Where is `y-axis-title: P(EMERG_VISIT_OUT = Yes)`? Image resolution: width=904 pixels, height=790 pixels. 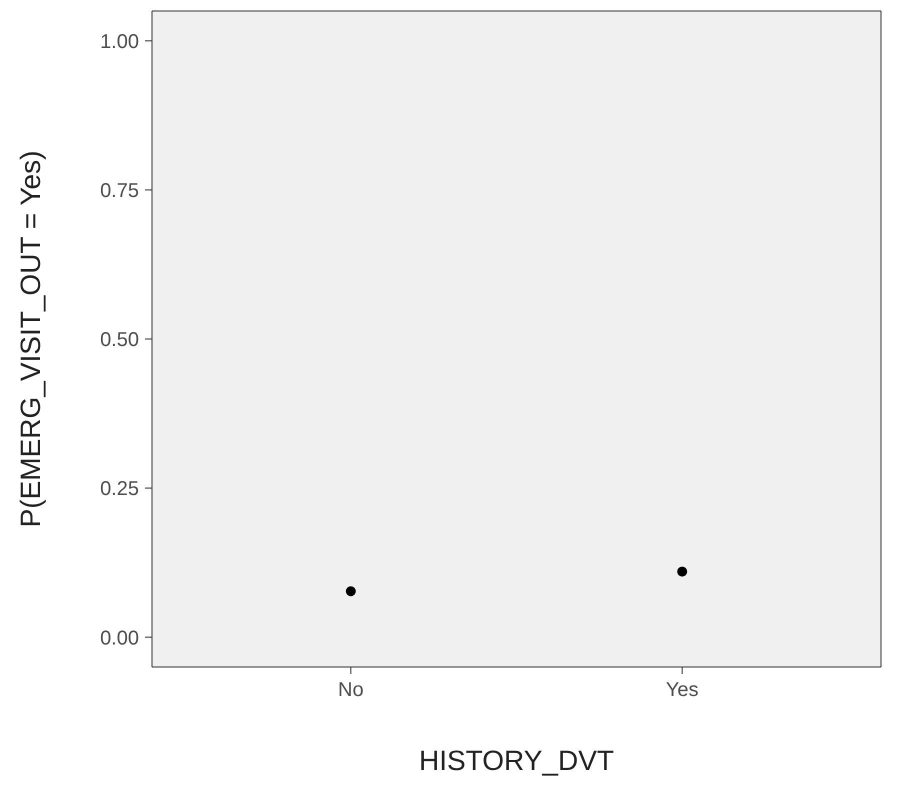 y-axis-title: P(EMERG_VISIT_OUT = Yes) is located at coordinates (30, 339).